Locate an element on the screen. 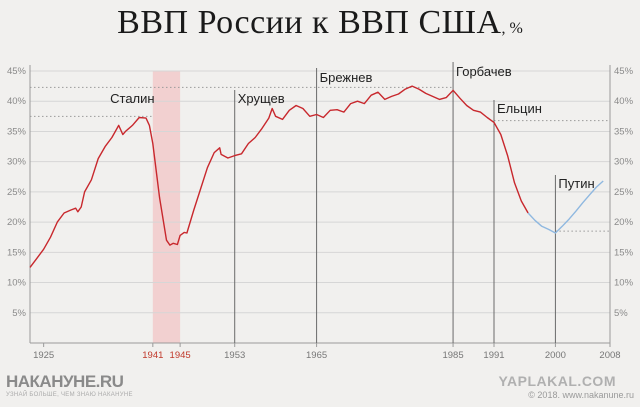 This screenshot has height=407, width=640. chart-title: ВВП России к ВВП США, % is located at coordinates (320, 23).